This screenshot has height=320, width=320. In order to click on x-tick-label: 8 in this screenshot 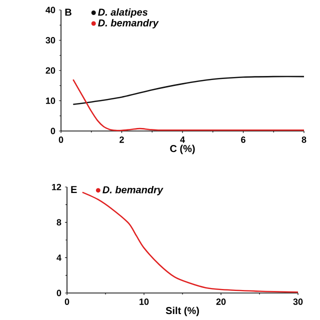, I will do `click(304, 139)`.